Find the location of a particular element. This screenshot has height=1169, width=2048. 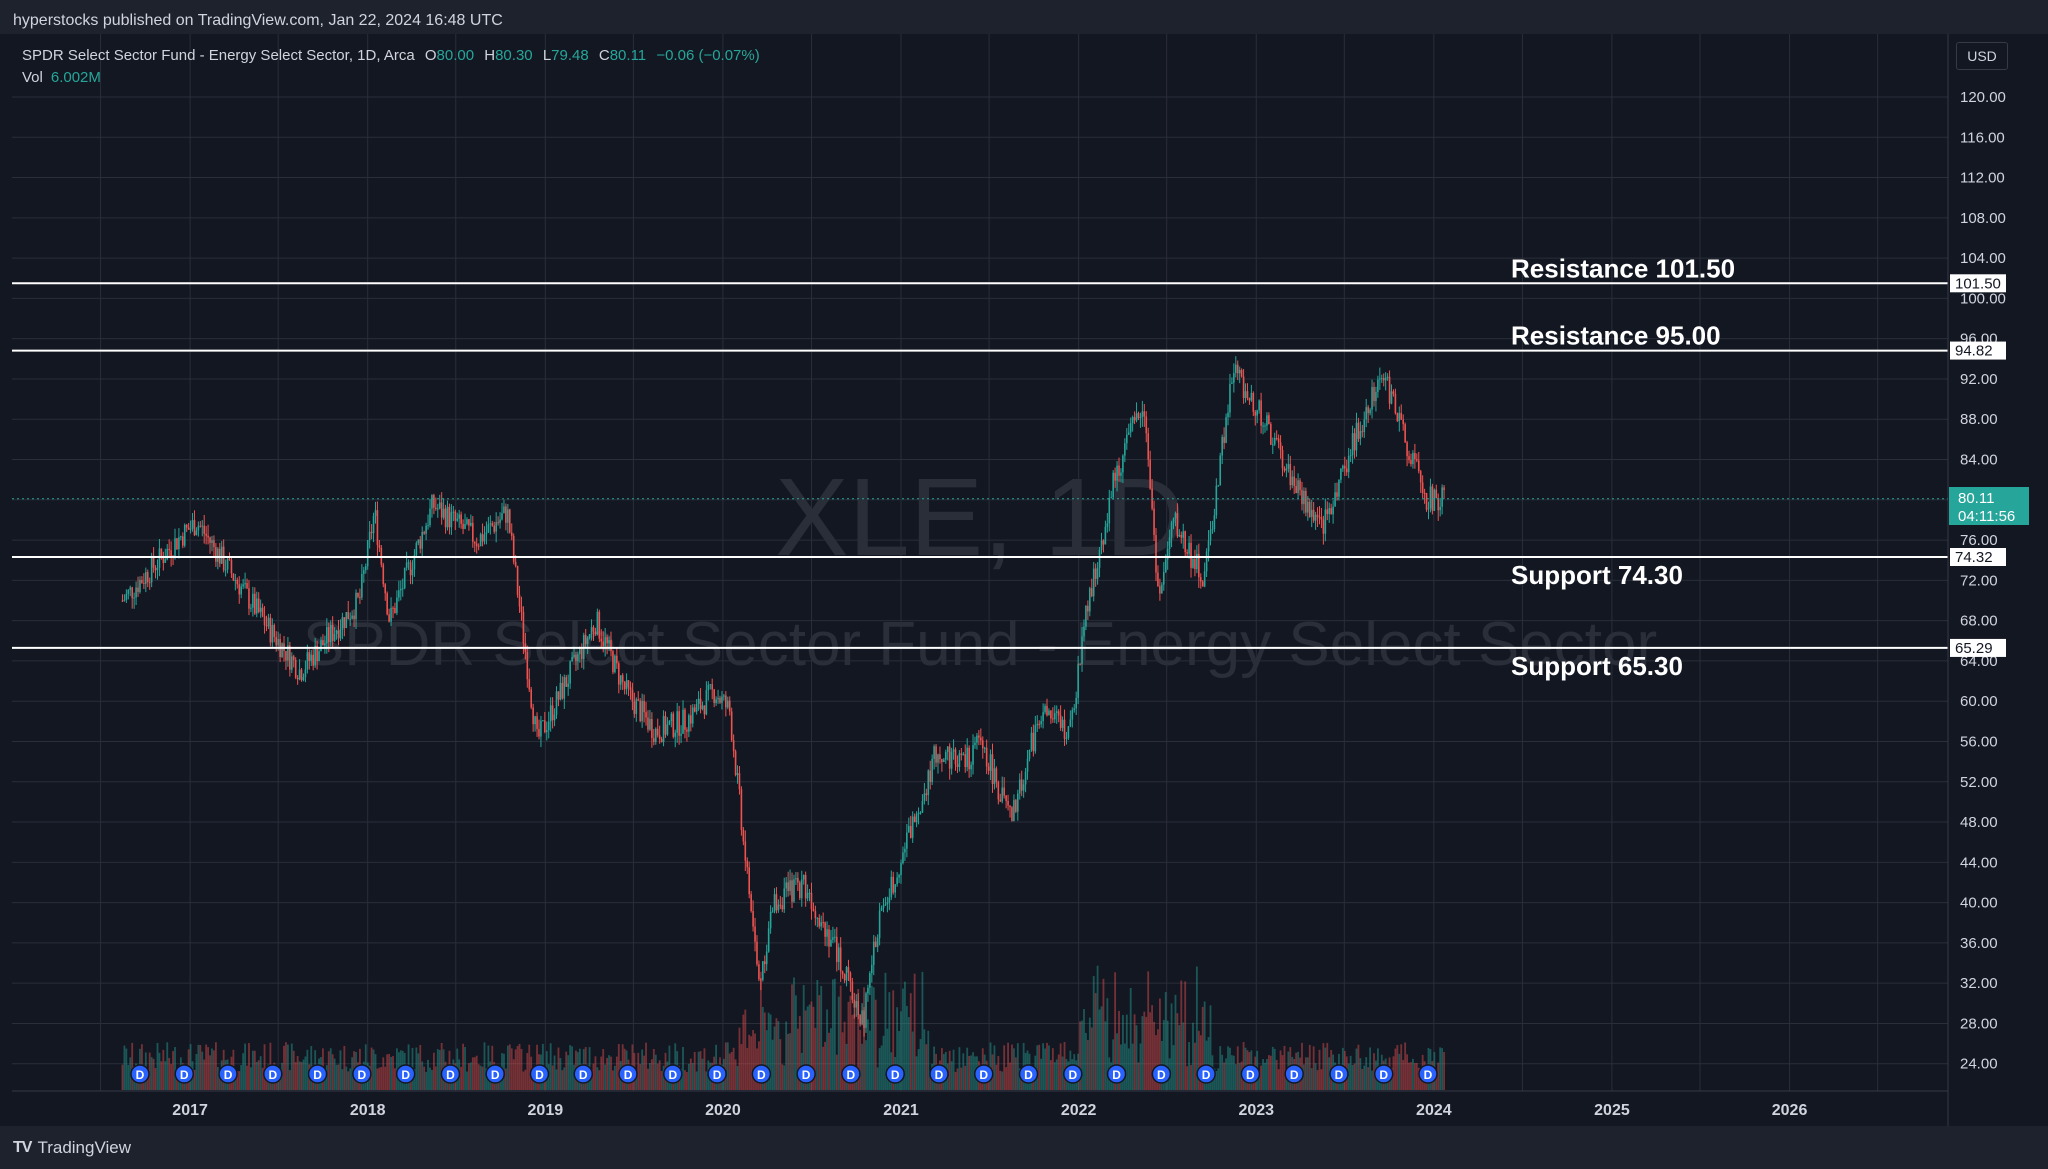

price-tick-label: 104.00 is located at coordinates (1983, 258).